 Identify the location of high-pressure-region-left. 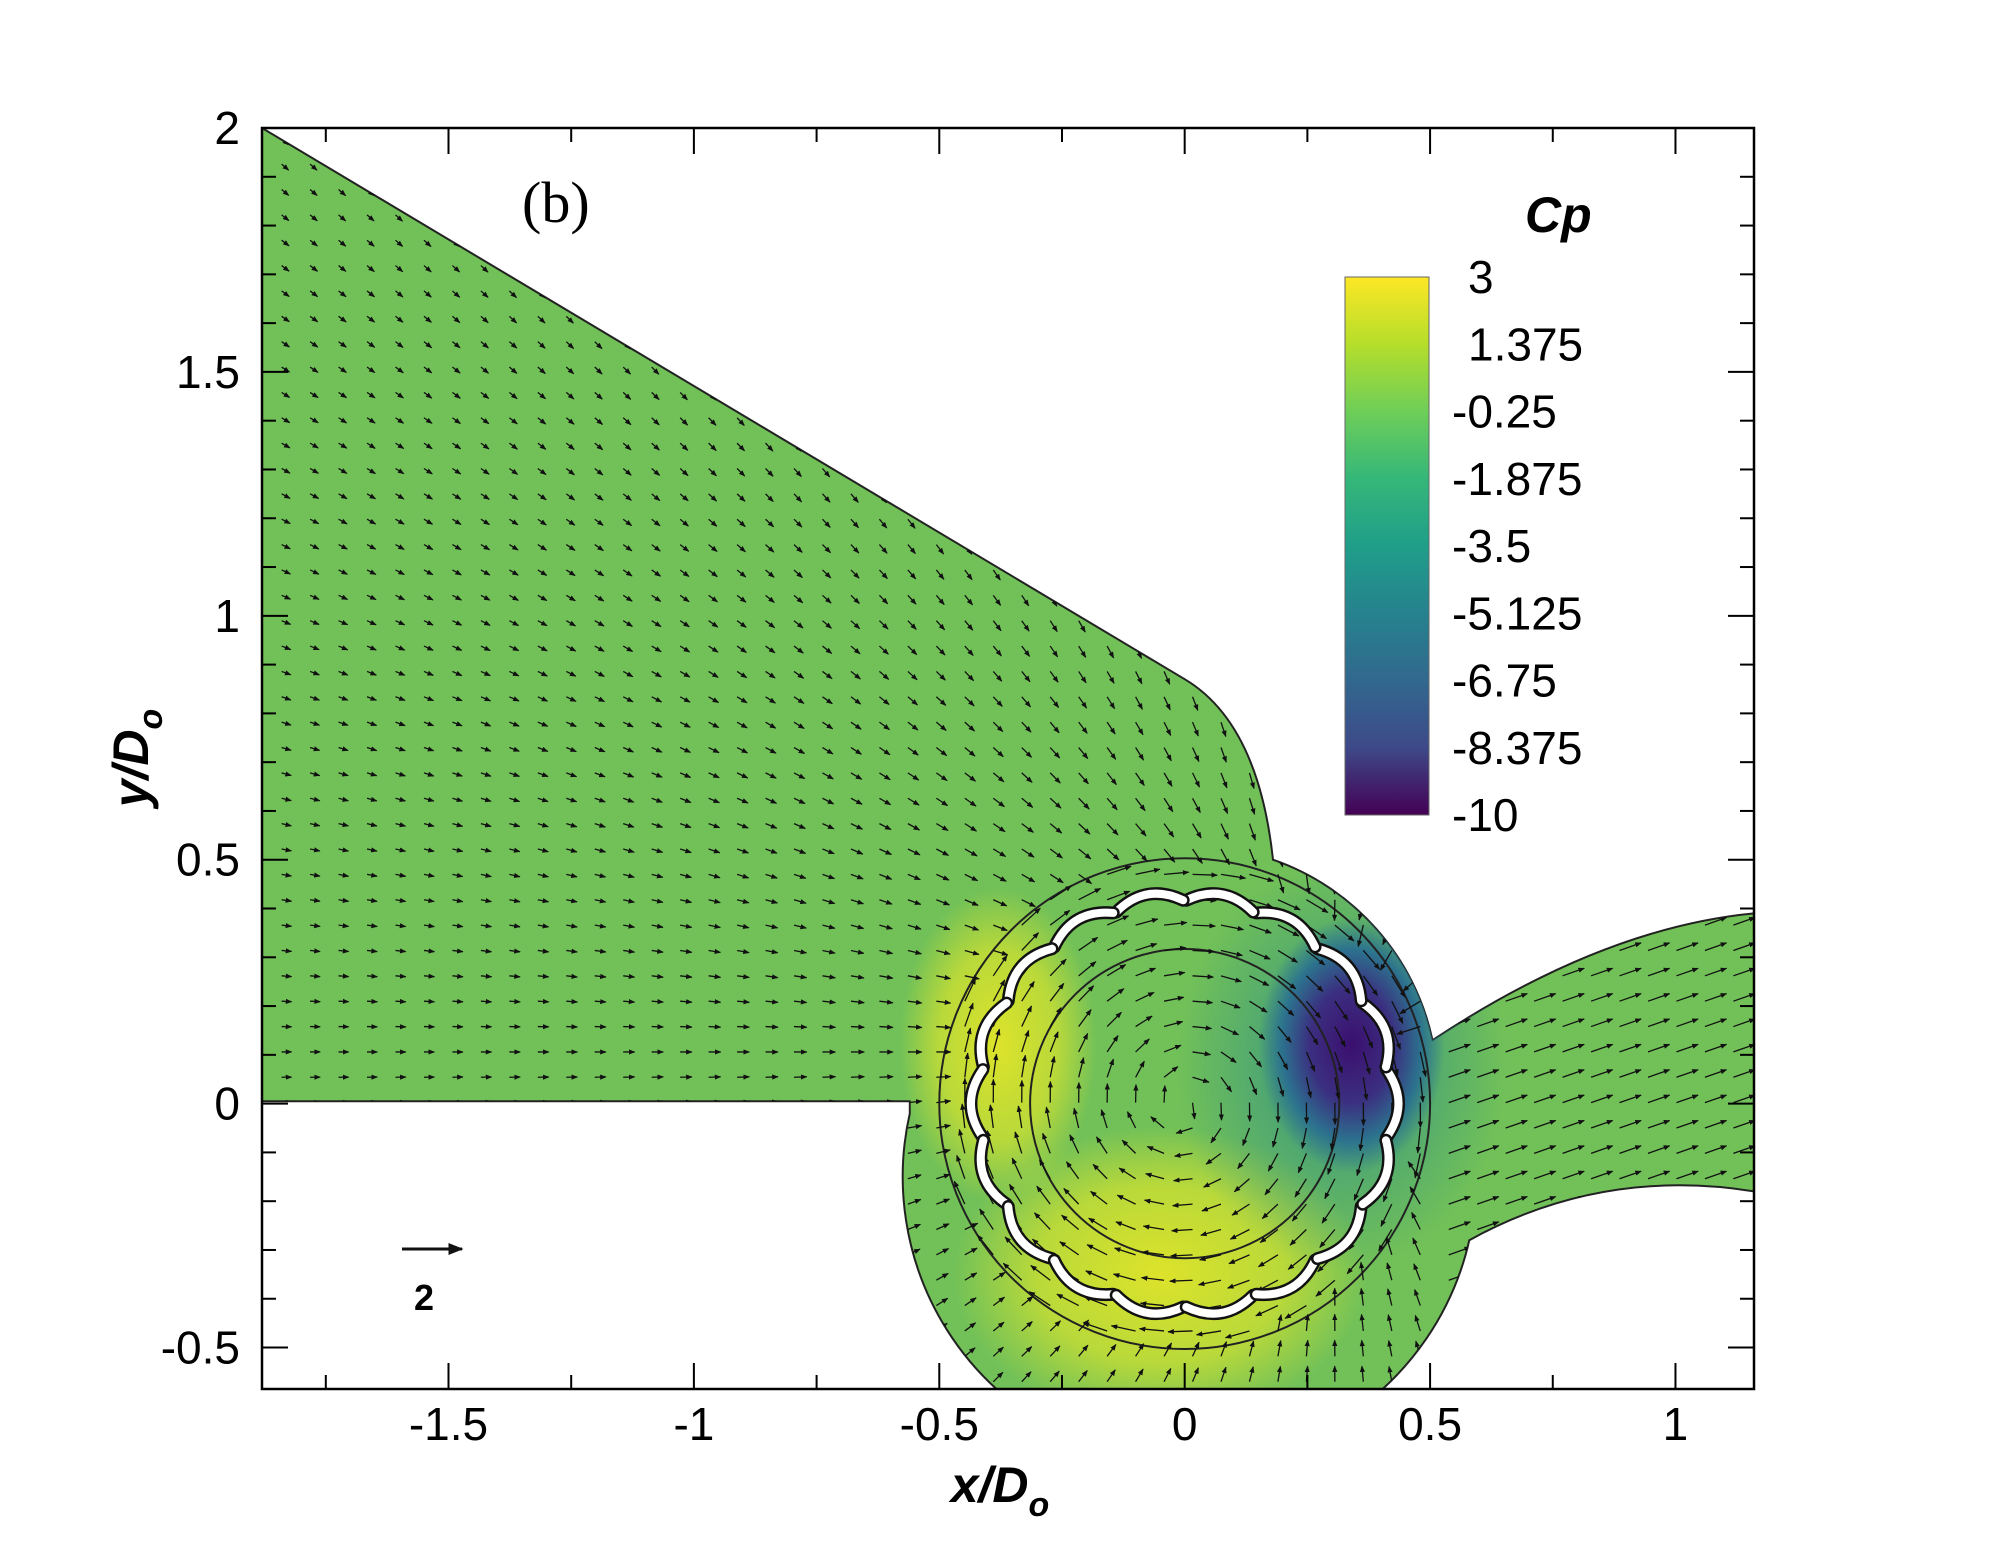
(998, 1045).